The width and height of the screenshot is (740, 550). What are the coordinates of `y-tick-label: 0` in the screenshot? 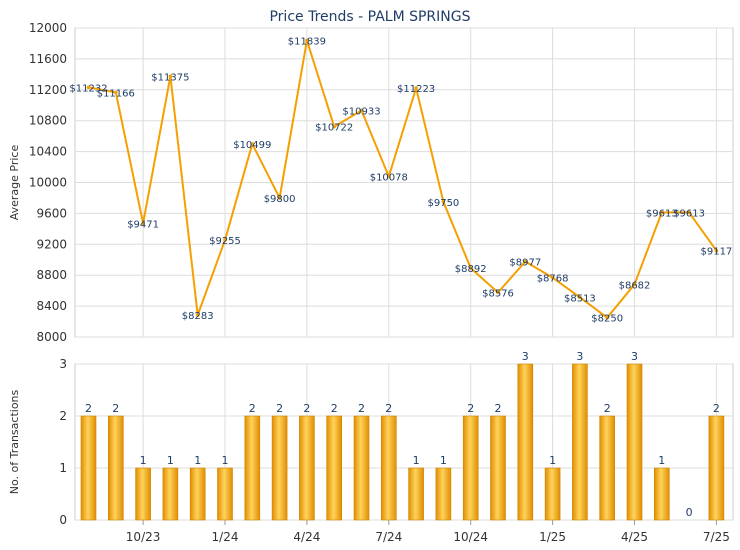 It's located at (63, 520).